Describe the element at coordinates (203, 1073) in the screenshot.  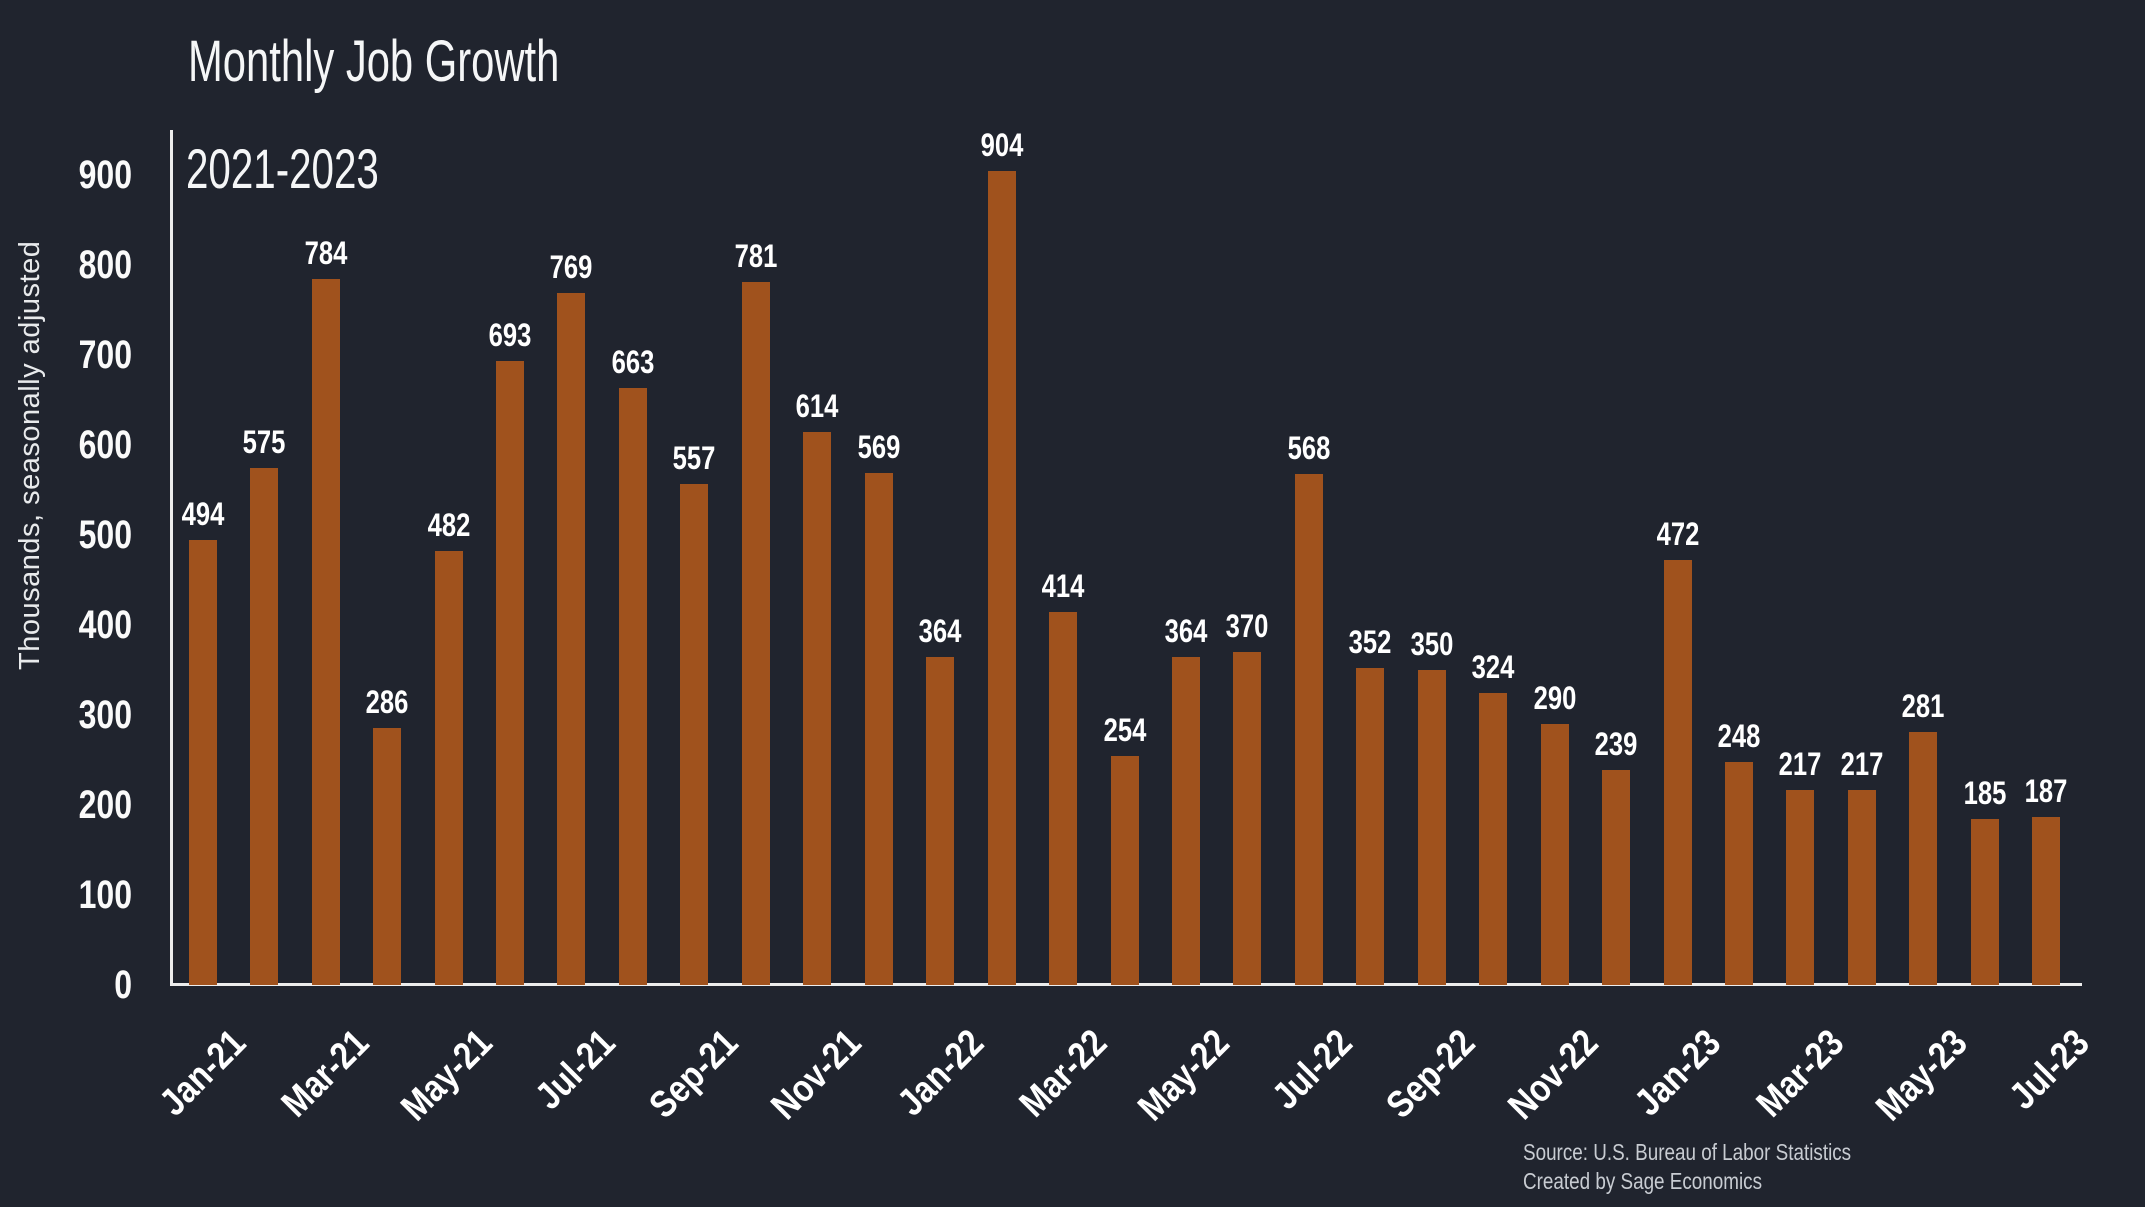
I see `x-axis-tick-label: Jan-21` at that location.